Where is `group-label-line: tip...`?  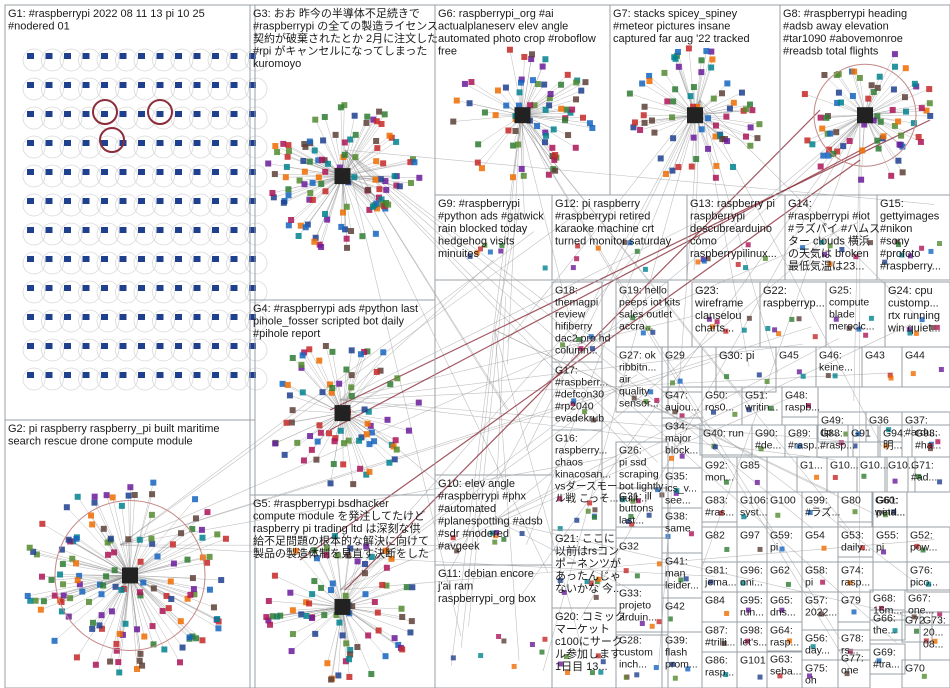
group-label-line: tip... is located at coordinates (831, 433).